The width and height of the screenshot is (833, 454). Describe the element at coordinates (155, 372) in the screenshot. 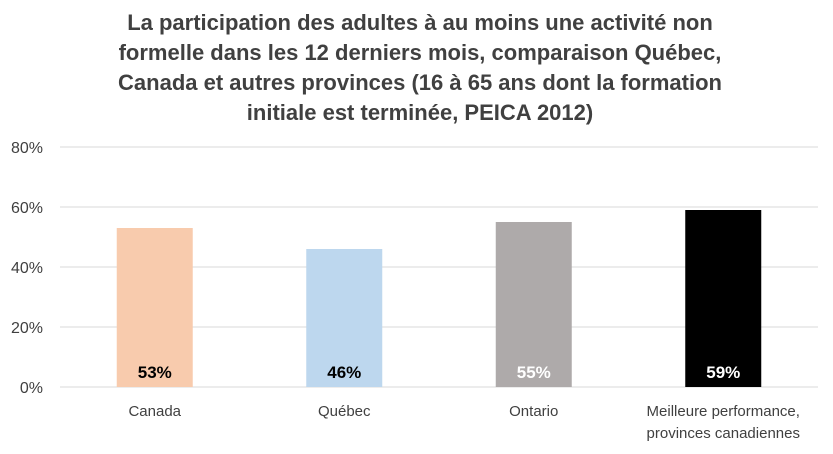

I see `data-label: 53%` at that location.